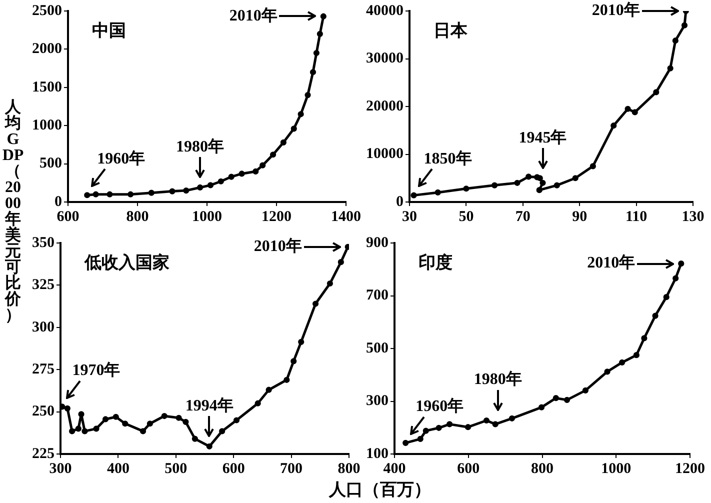 The width and height of the screenshot is (711, 503). Describe the element at coordinates (47, 125) in the screenshot. I see `y-tick-label: 1000` at that location.